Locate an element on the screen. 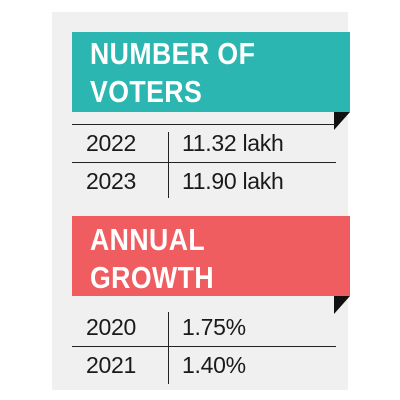 This screenshot has height=400, width=400. table-row: 2023 11.90 lakh is located at coordinates (204, 181).